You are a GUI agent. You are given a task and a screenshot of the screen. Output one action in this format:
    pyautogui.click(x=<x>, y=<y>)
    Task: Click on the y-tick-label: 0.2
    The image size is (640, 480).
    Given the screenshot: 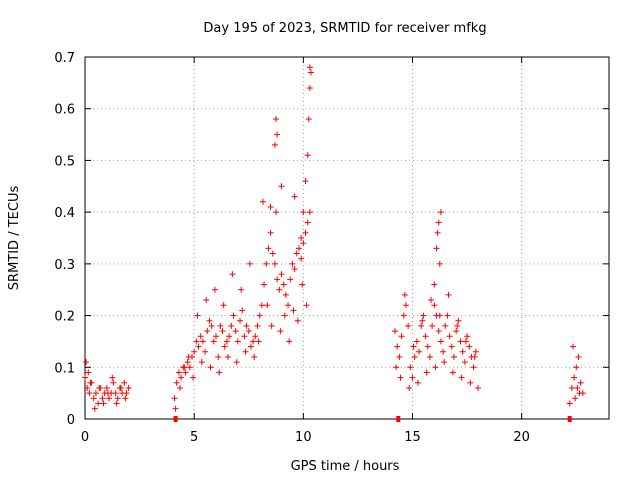 What is the action you would take?
    pyautogui.click(x=64, y=317)
    